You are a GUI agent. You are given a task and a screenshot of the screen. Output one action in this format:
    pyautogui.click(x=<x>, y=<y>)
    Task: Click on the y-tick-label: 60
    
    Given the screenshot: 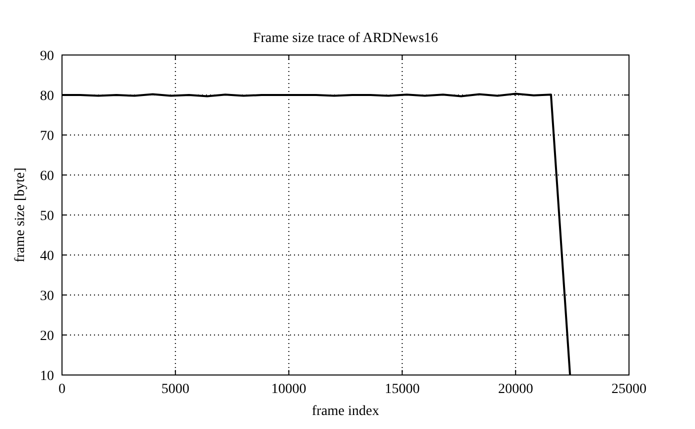 What is the action you would take?
    pyautogui.click(x=47, y=176)
    